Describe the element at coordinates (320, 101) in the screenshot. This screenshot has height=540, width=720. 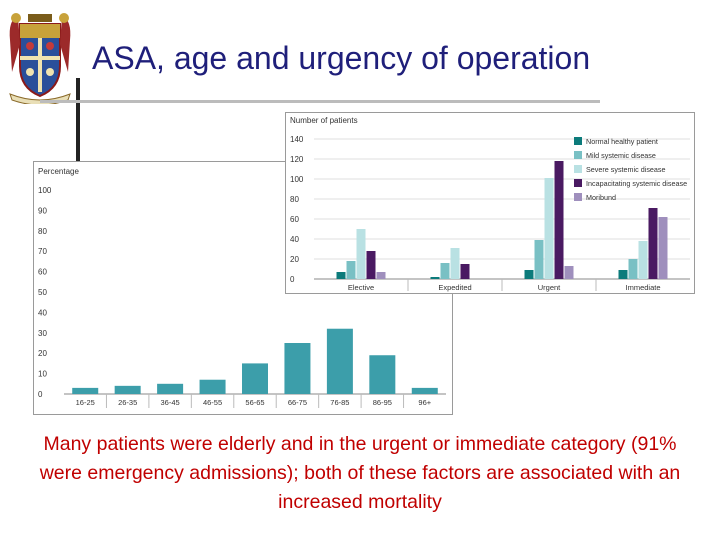
I see `decor-horizontal-line` at that location.